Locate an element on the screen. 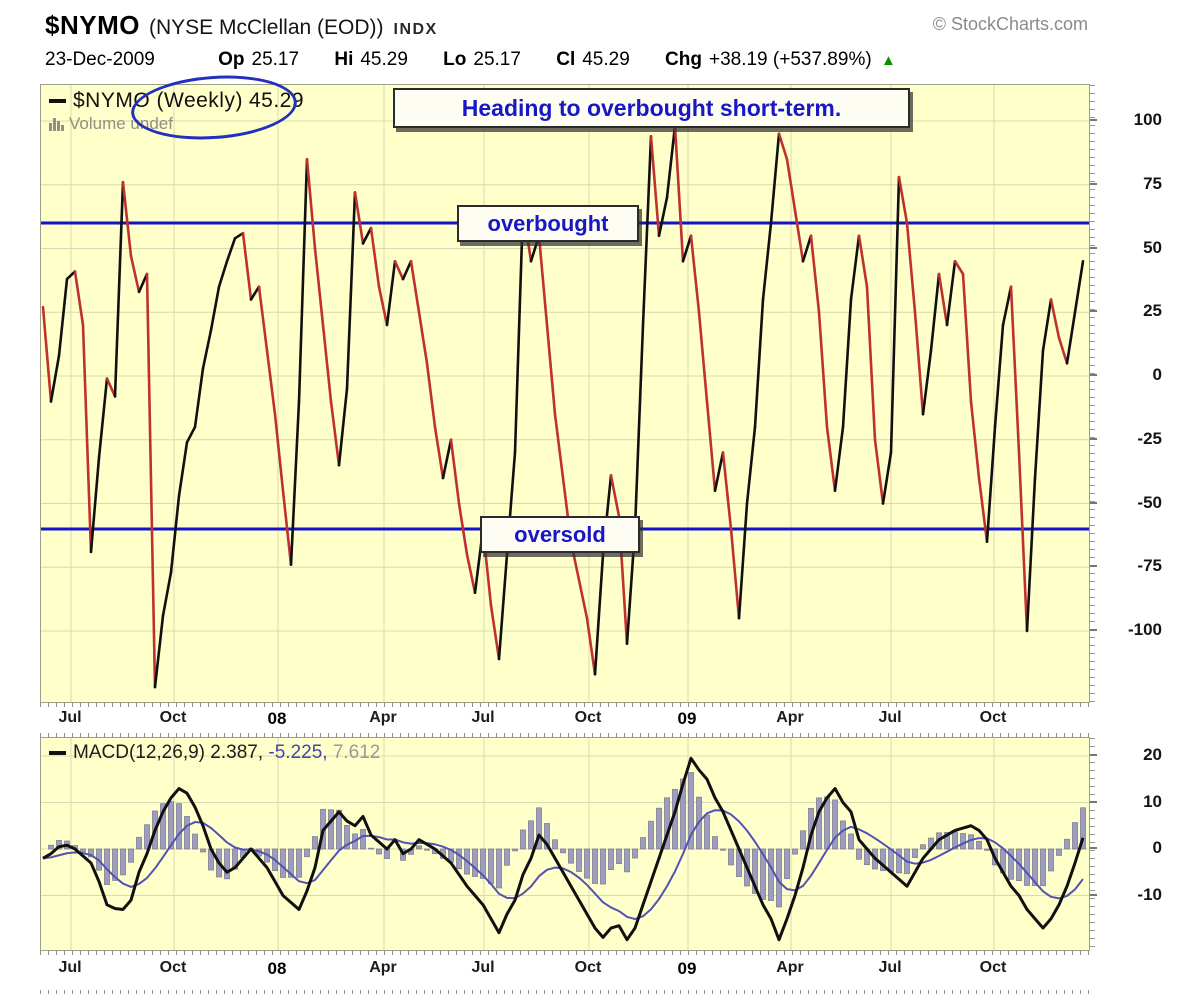 The width and height of the screenshot is (1200, 997). main-legend-value: 45.29 is located at coordinates (276, 100).